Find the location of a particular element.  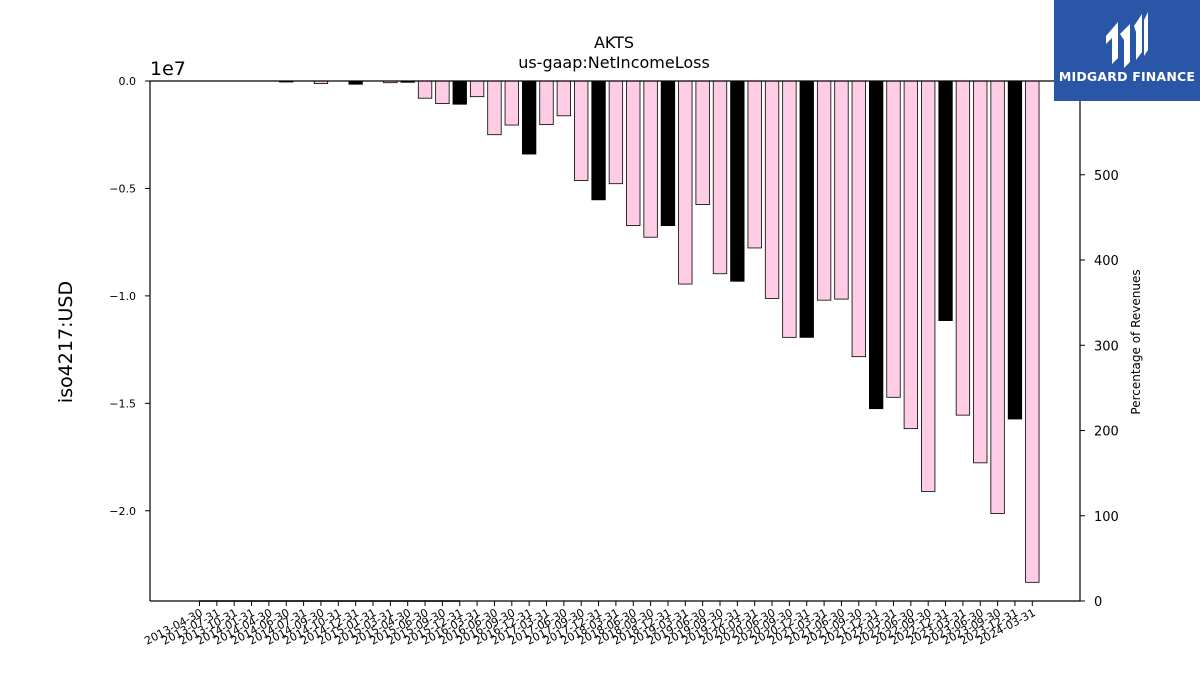

y-tick-label: −1.0 is located at coordinates (122, 296).